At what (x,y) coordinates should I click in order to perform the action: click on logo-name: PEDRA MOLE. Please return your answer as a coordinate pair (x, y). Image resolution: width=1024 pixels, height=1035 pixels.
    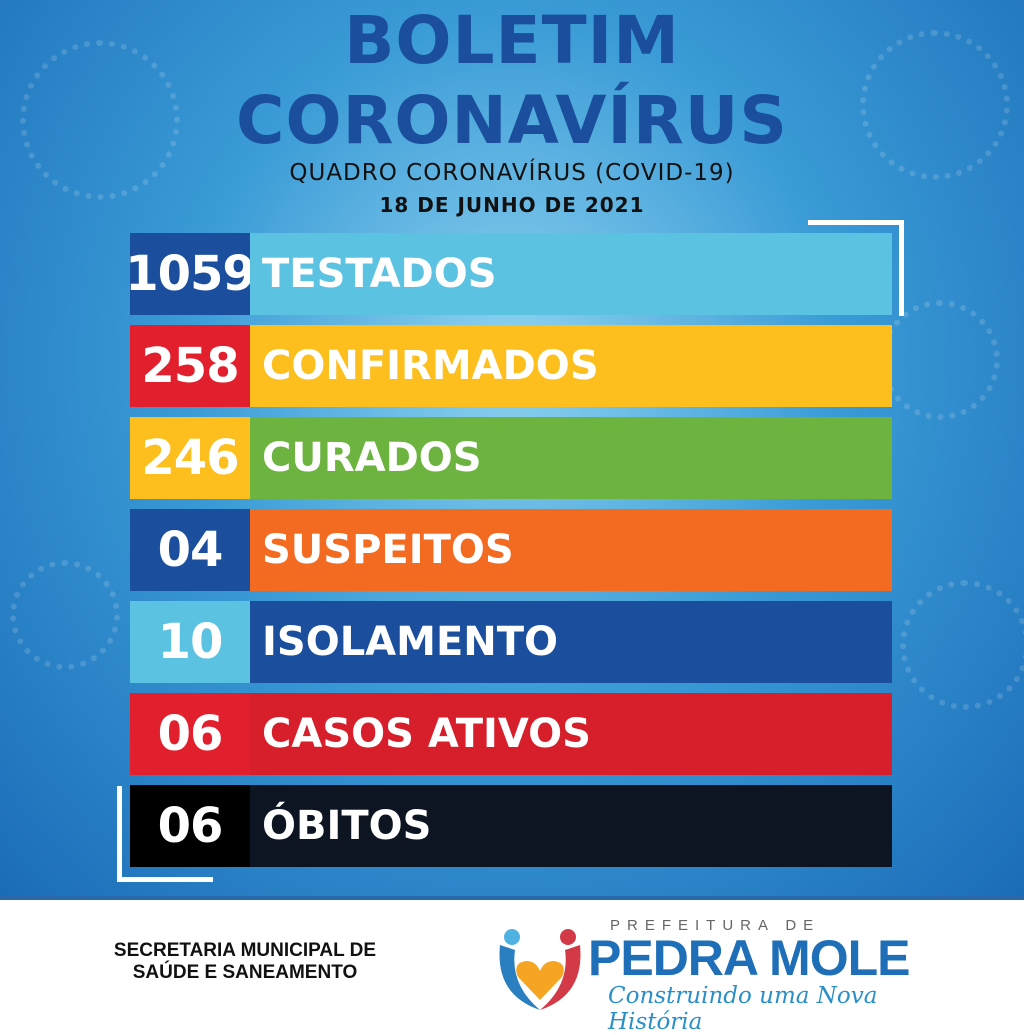
    Looking at the image, I should click on (749, 958).